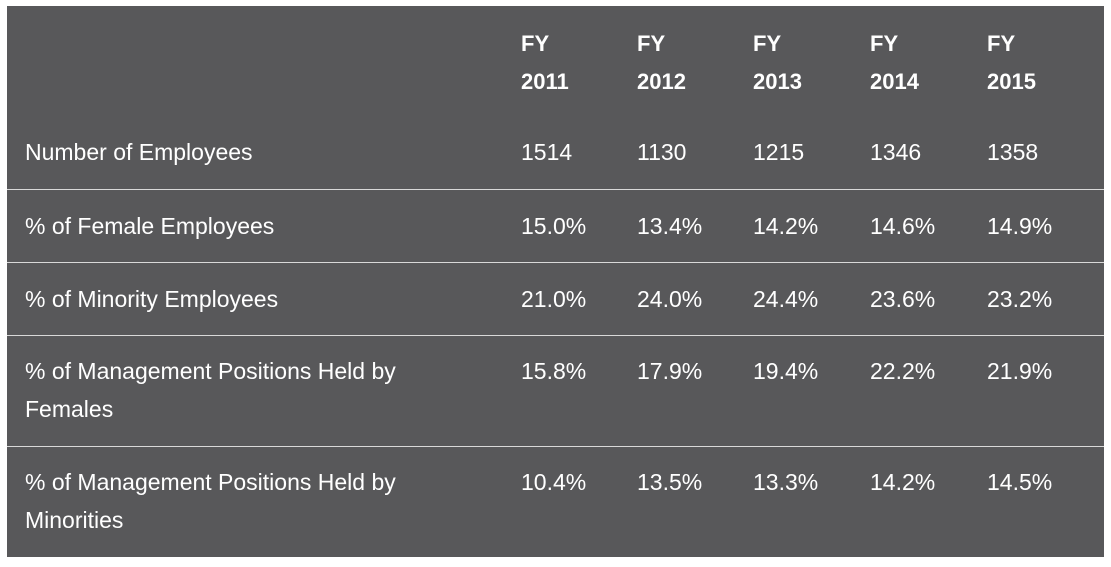  What do you see at coordinates (1045, 501) in the screenshot?
I see `cell-fy2015: 14.5%` at bounding box center [1045, 501].